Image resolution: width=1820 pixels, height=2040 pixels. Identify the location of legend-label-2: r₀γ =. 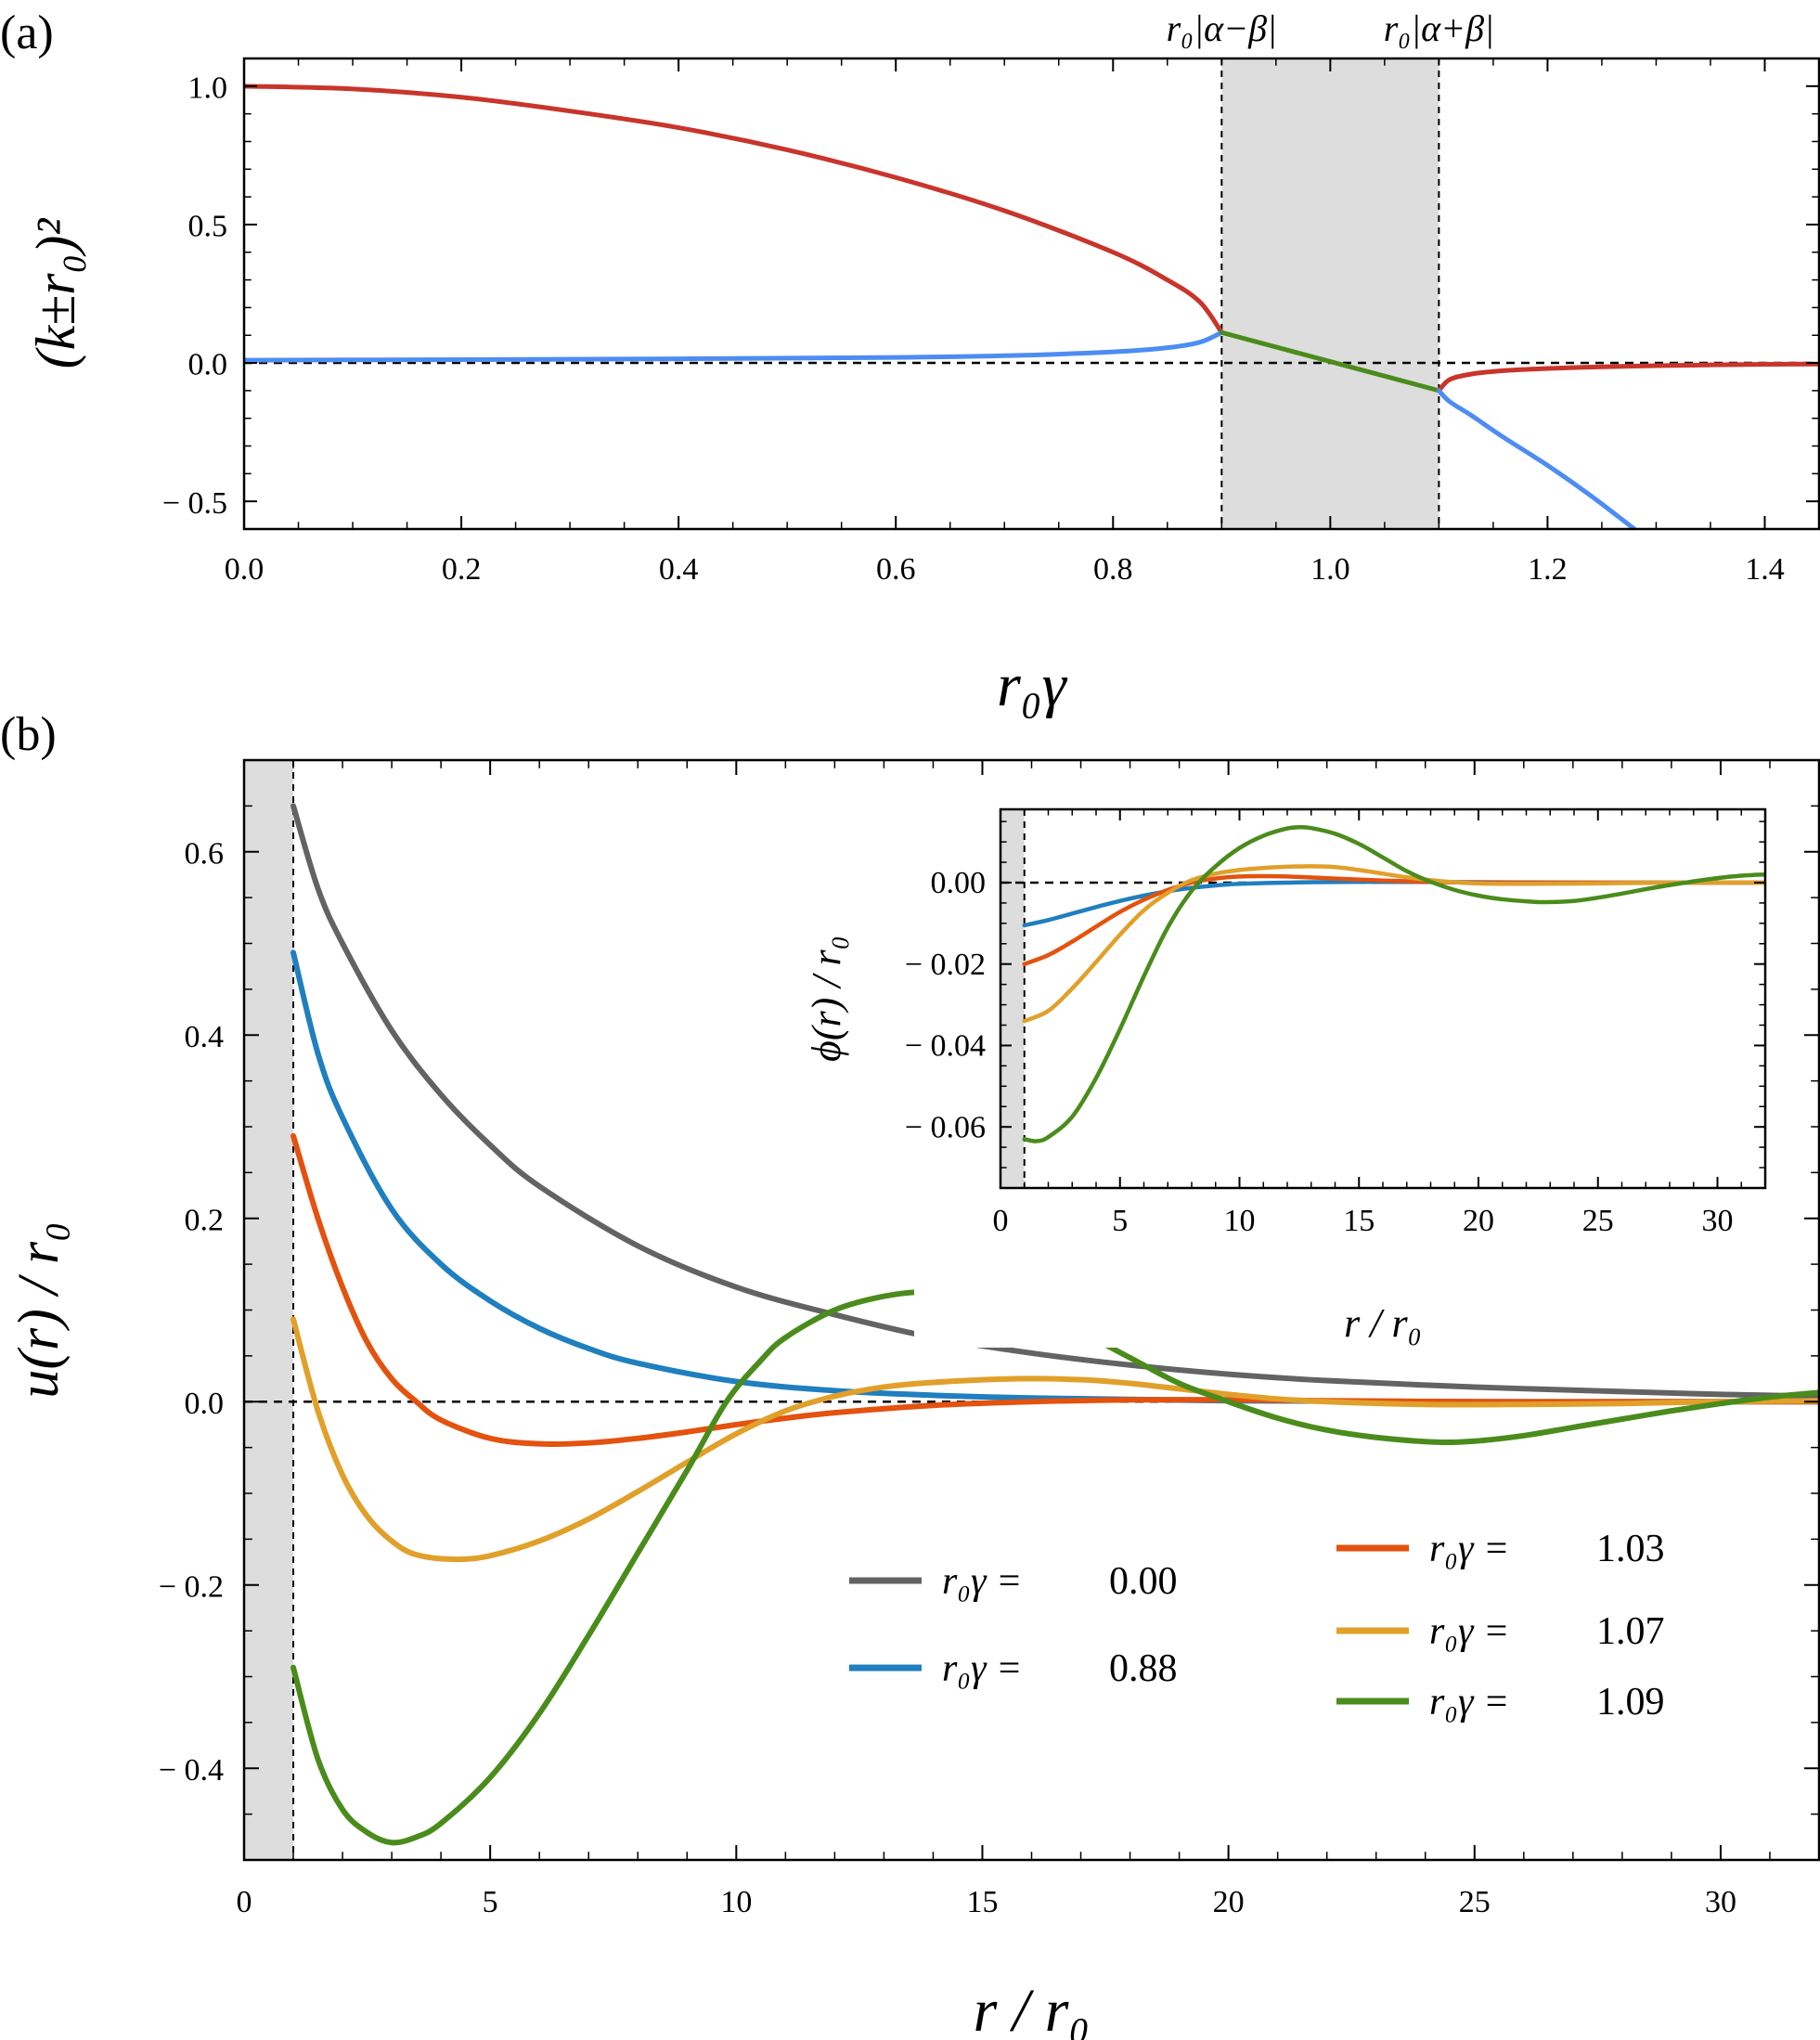
(1469, 1549).